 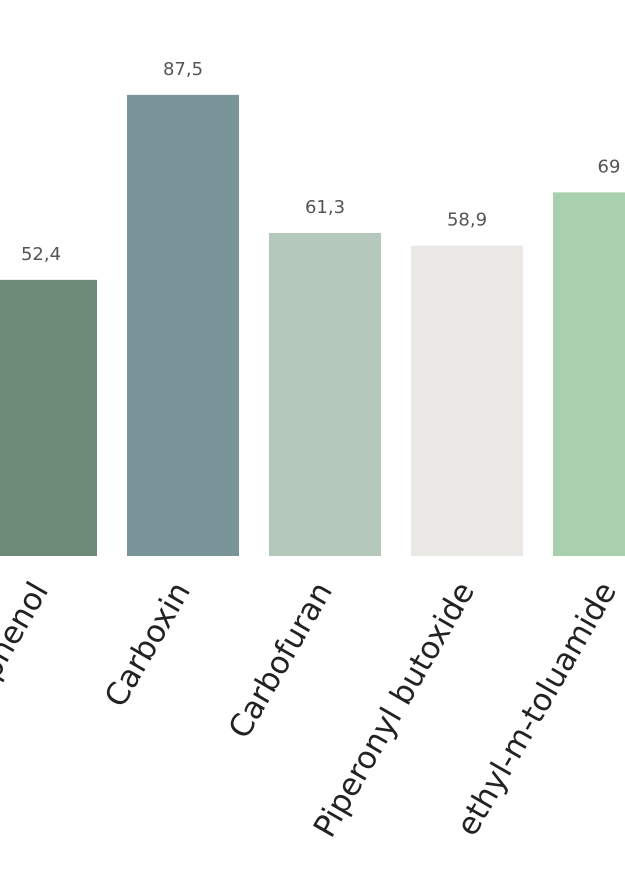 I want to click on value-label: 69, so click(x=609, y=166).